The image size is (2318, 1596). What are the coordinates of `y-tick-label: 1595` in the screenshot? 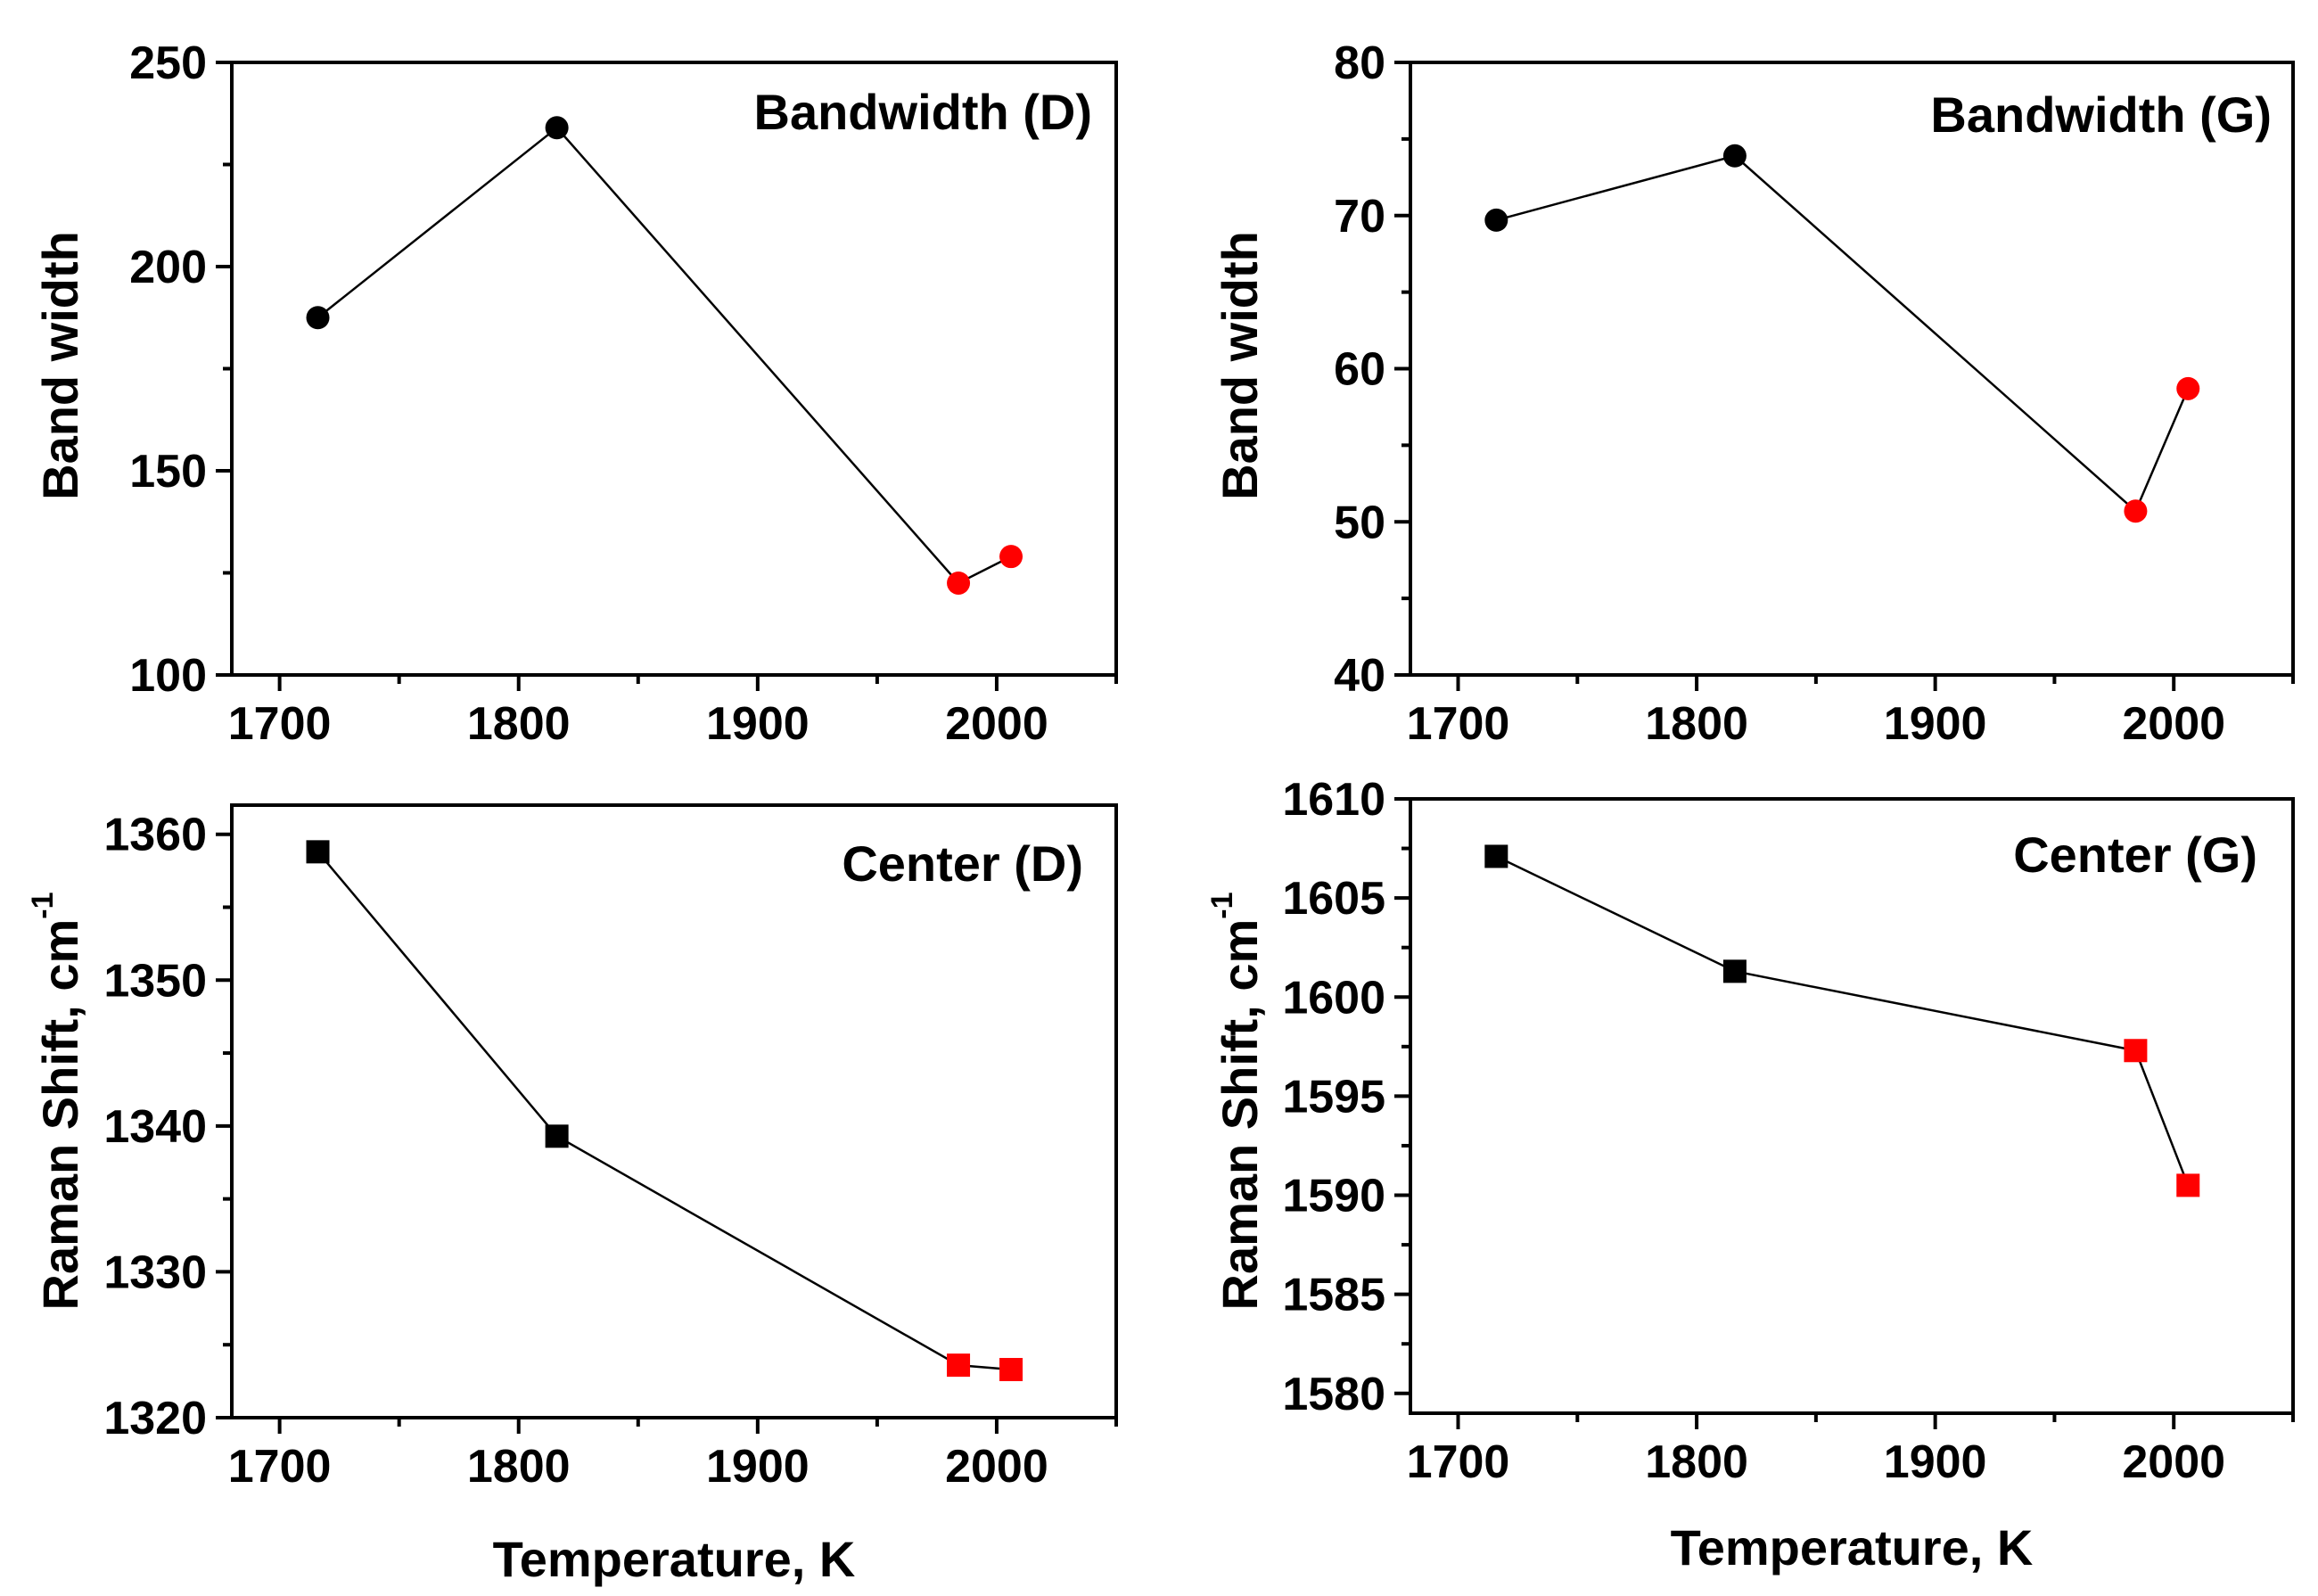 It's located at (1333, 1097).